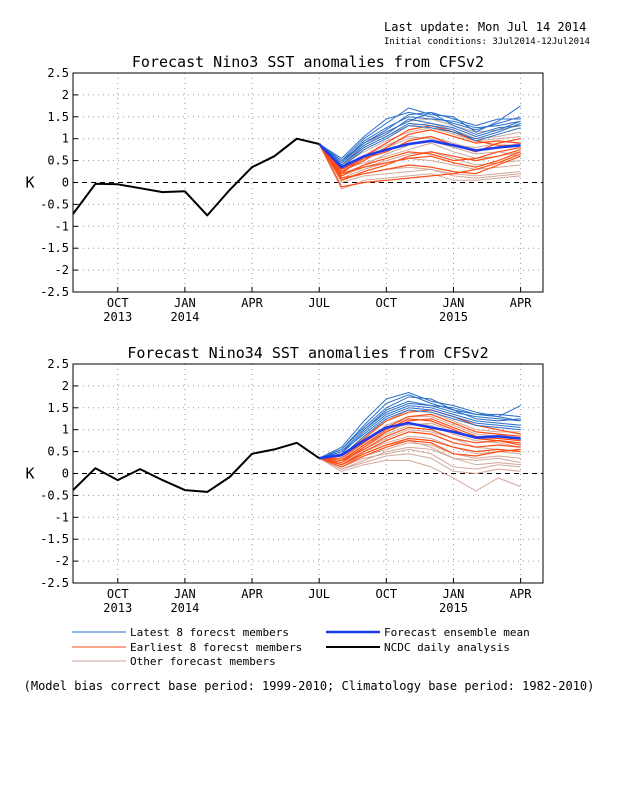 The height and width of the screenshot is (800, 618). What do you see at coordinates (447, 647) in the screenshot?
I see `legend-label: NCDC daily analysis` at bounding box center [447, 647].